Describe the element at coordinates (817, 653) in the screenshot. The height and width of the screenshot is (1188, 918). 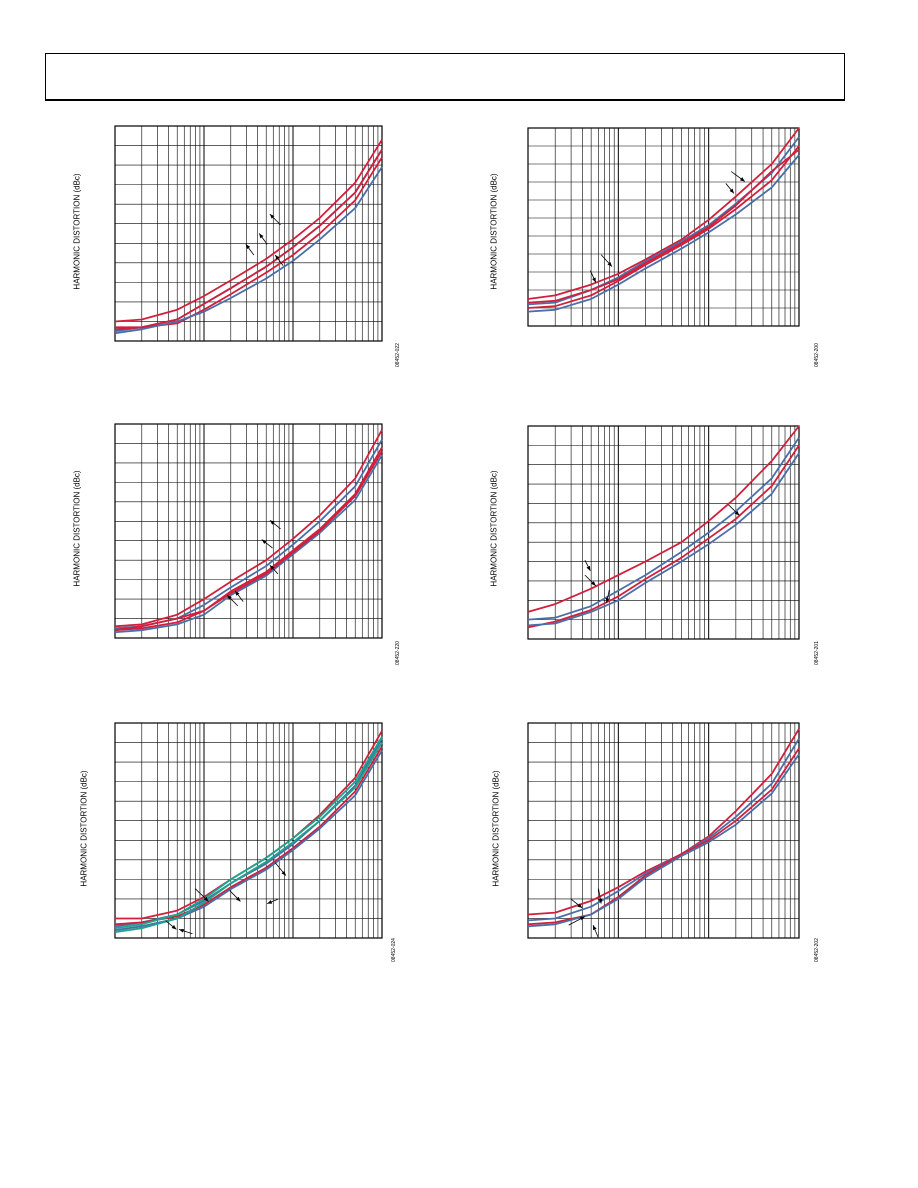
I see `figure-id: 08452-201` at that location.